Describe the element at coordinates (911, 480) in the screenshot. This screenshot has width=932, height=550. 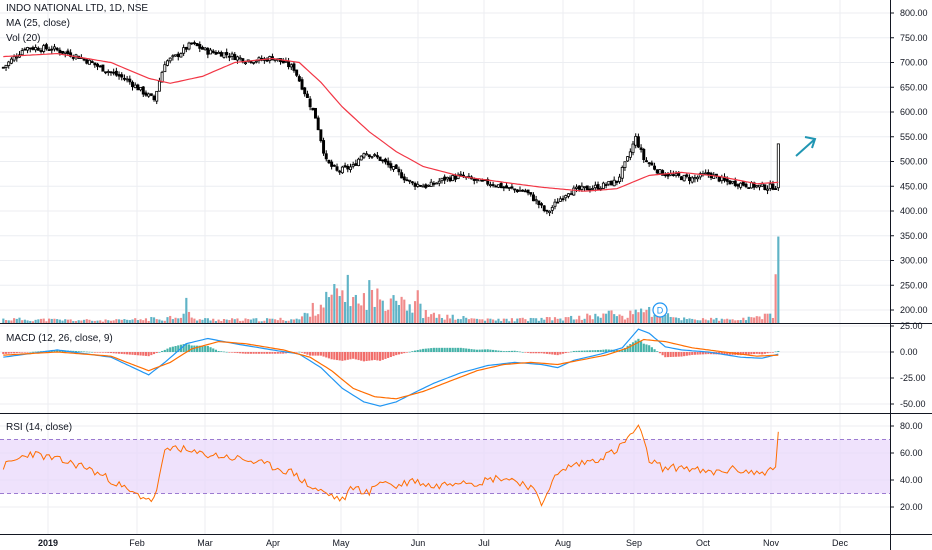
I see `rsi-tick-label: 40.00` at that location.